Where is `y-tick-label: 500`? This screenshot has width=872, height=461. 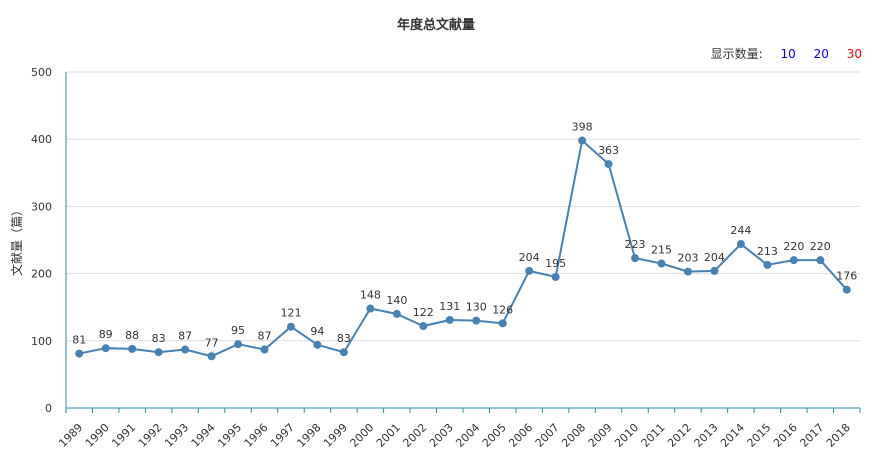 y-tick-label: 500 is located at coordinates (41, 72).